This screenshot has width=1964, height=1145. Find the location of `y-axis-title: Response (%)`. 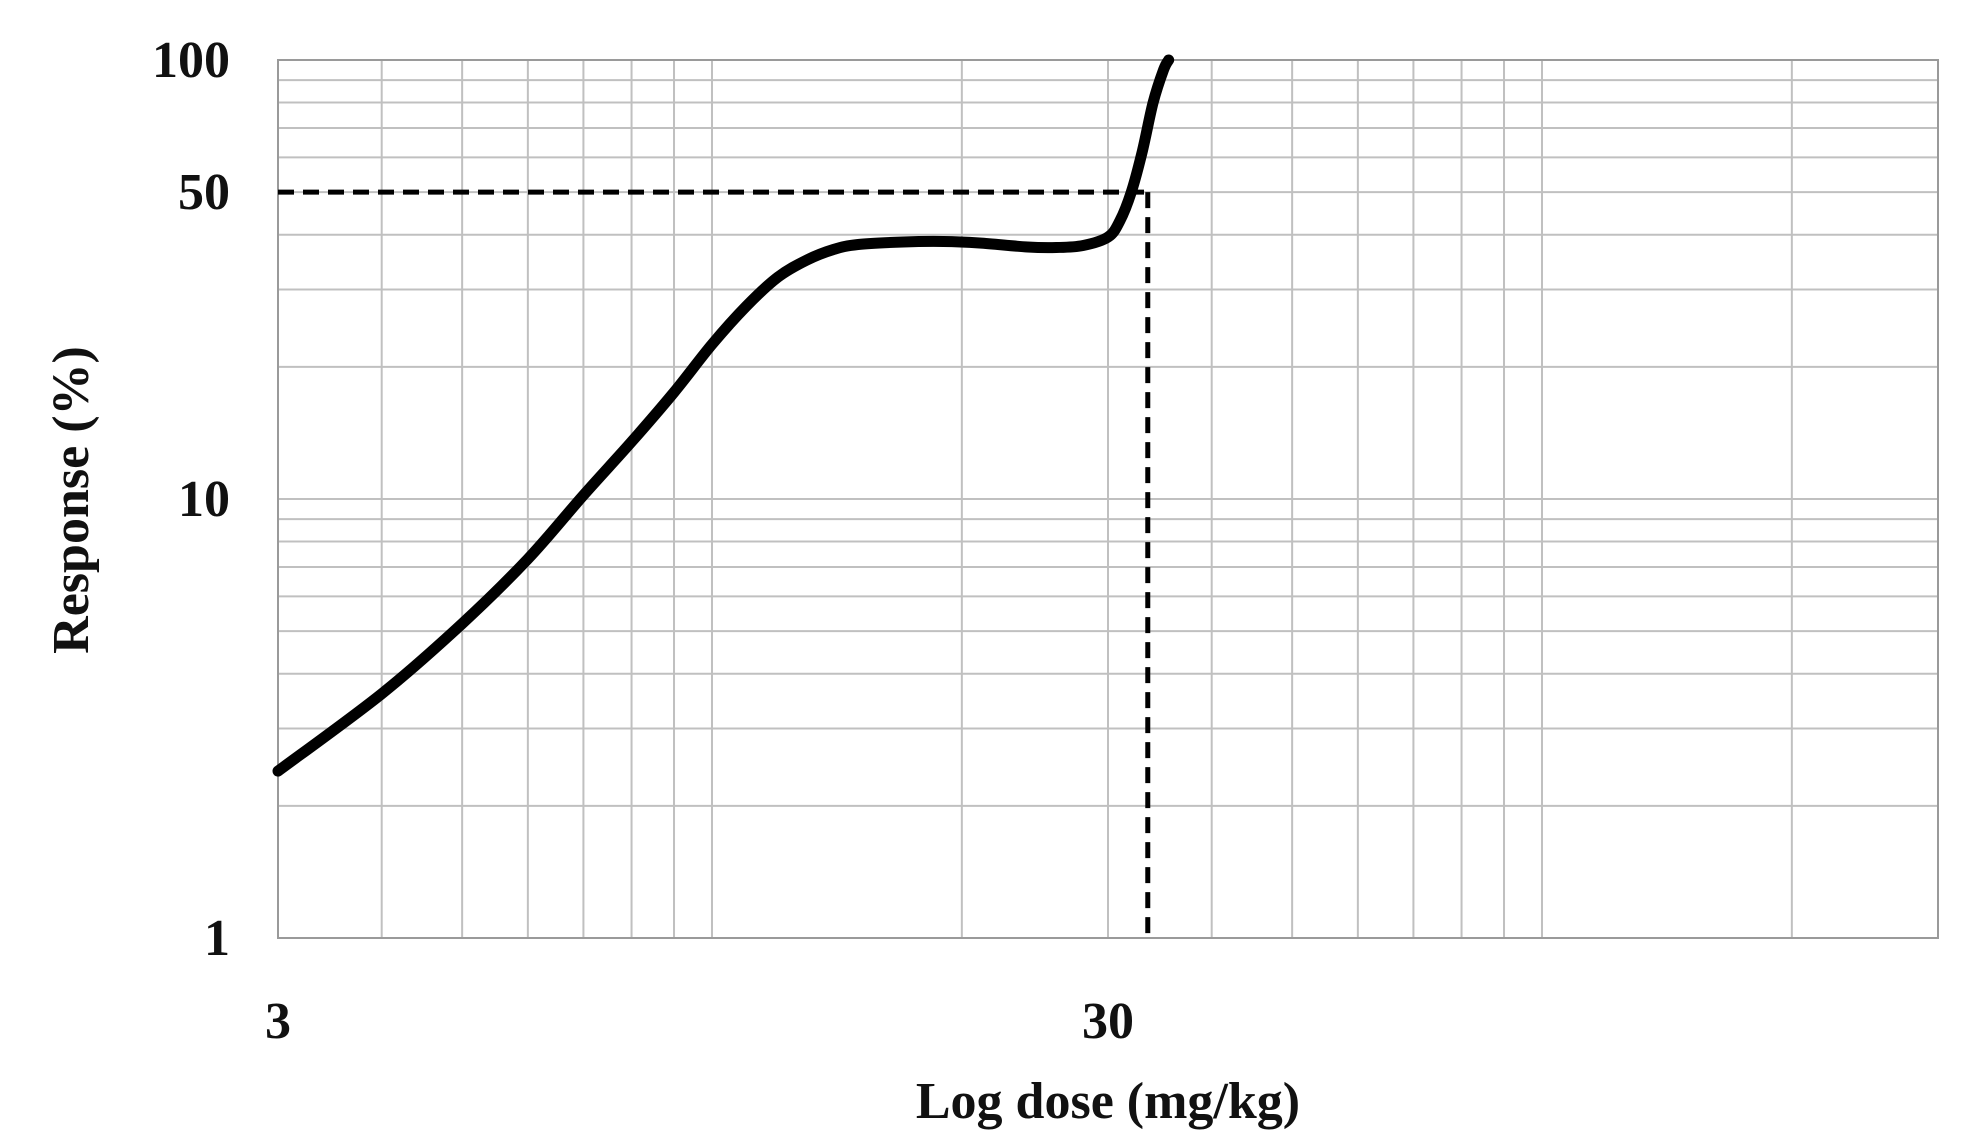

y-axis-title: Response (%) is located at coordinates (71, 500).